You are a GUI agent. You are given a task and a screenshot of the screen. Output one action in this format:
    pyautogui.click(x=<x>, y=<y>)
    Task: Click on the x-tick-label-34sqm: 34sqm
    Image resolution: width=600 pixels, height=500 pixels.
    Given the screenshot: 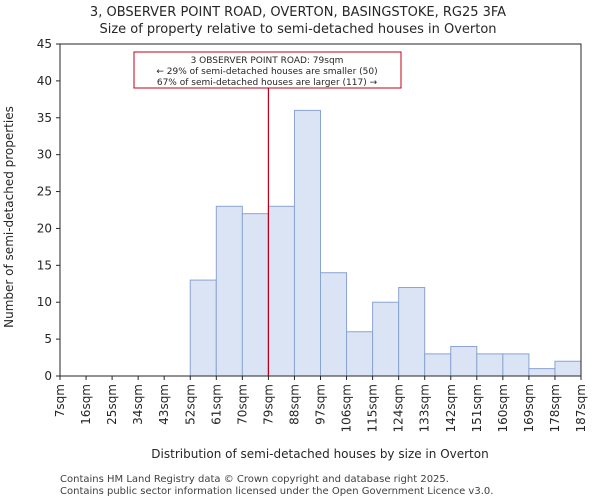 What is the action you would take?
    pyautogui.click(x=138, y=404)
    